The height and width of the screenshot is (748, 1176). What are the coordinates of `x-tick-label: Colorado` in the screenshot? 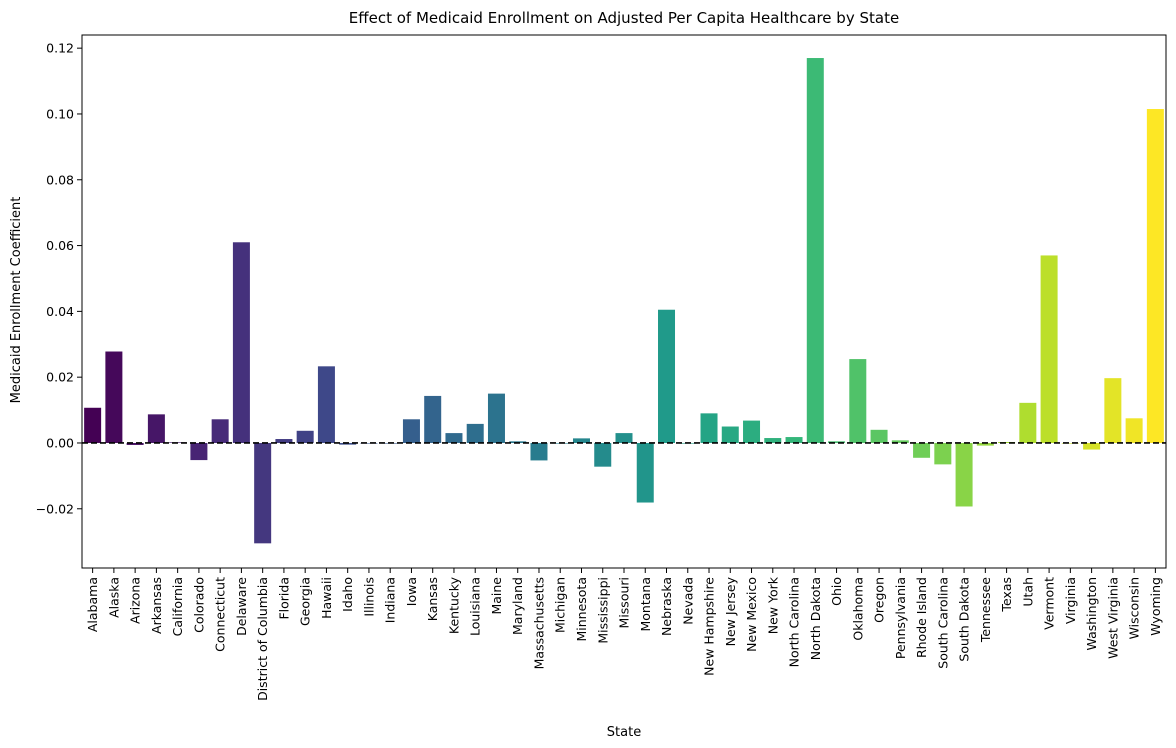 It's located at (198, 605).